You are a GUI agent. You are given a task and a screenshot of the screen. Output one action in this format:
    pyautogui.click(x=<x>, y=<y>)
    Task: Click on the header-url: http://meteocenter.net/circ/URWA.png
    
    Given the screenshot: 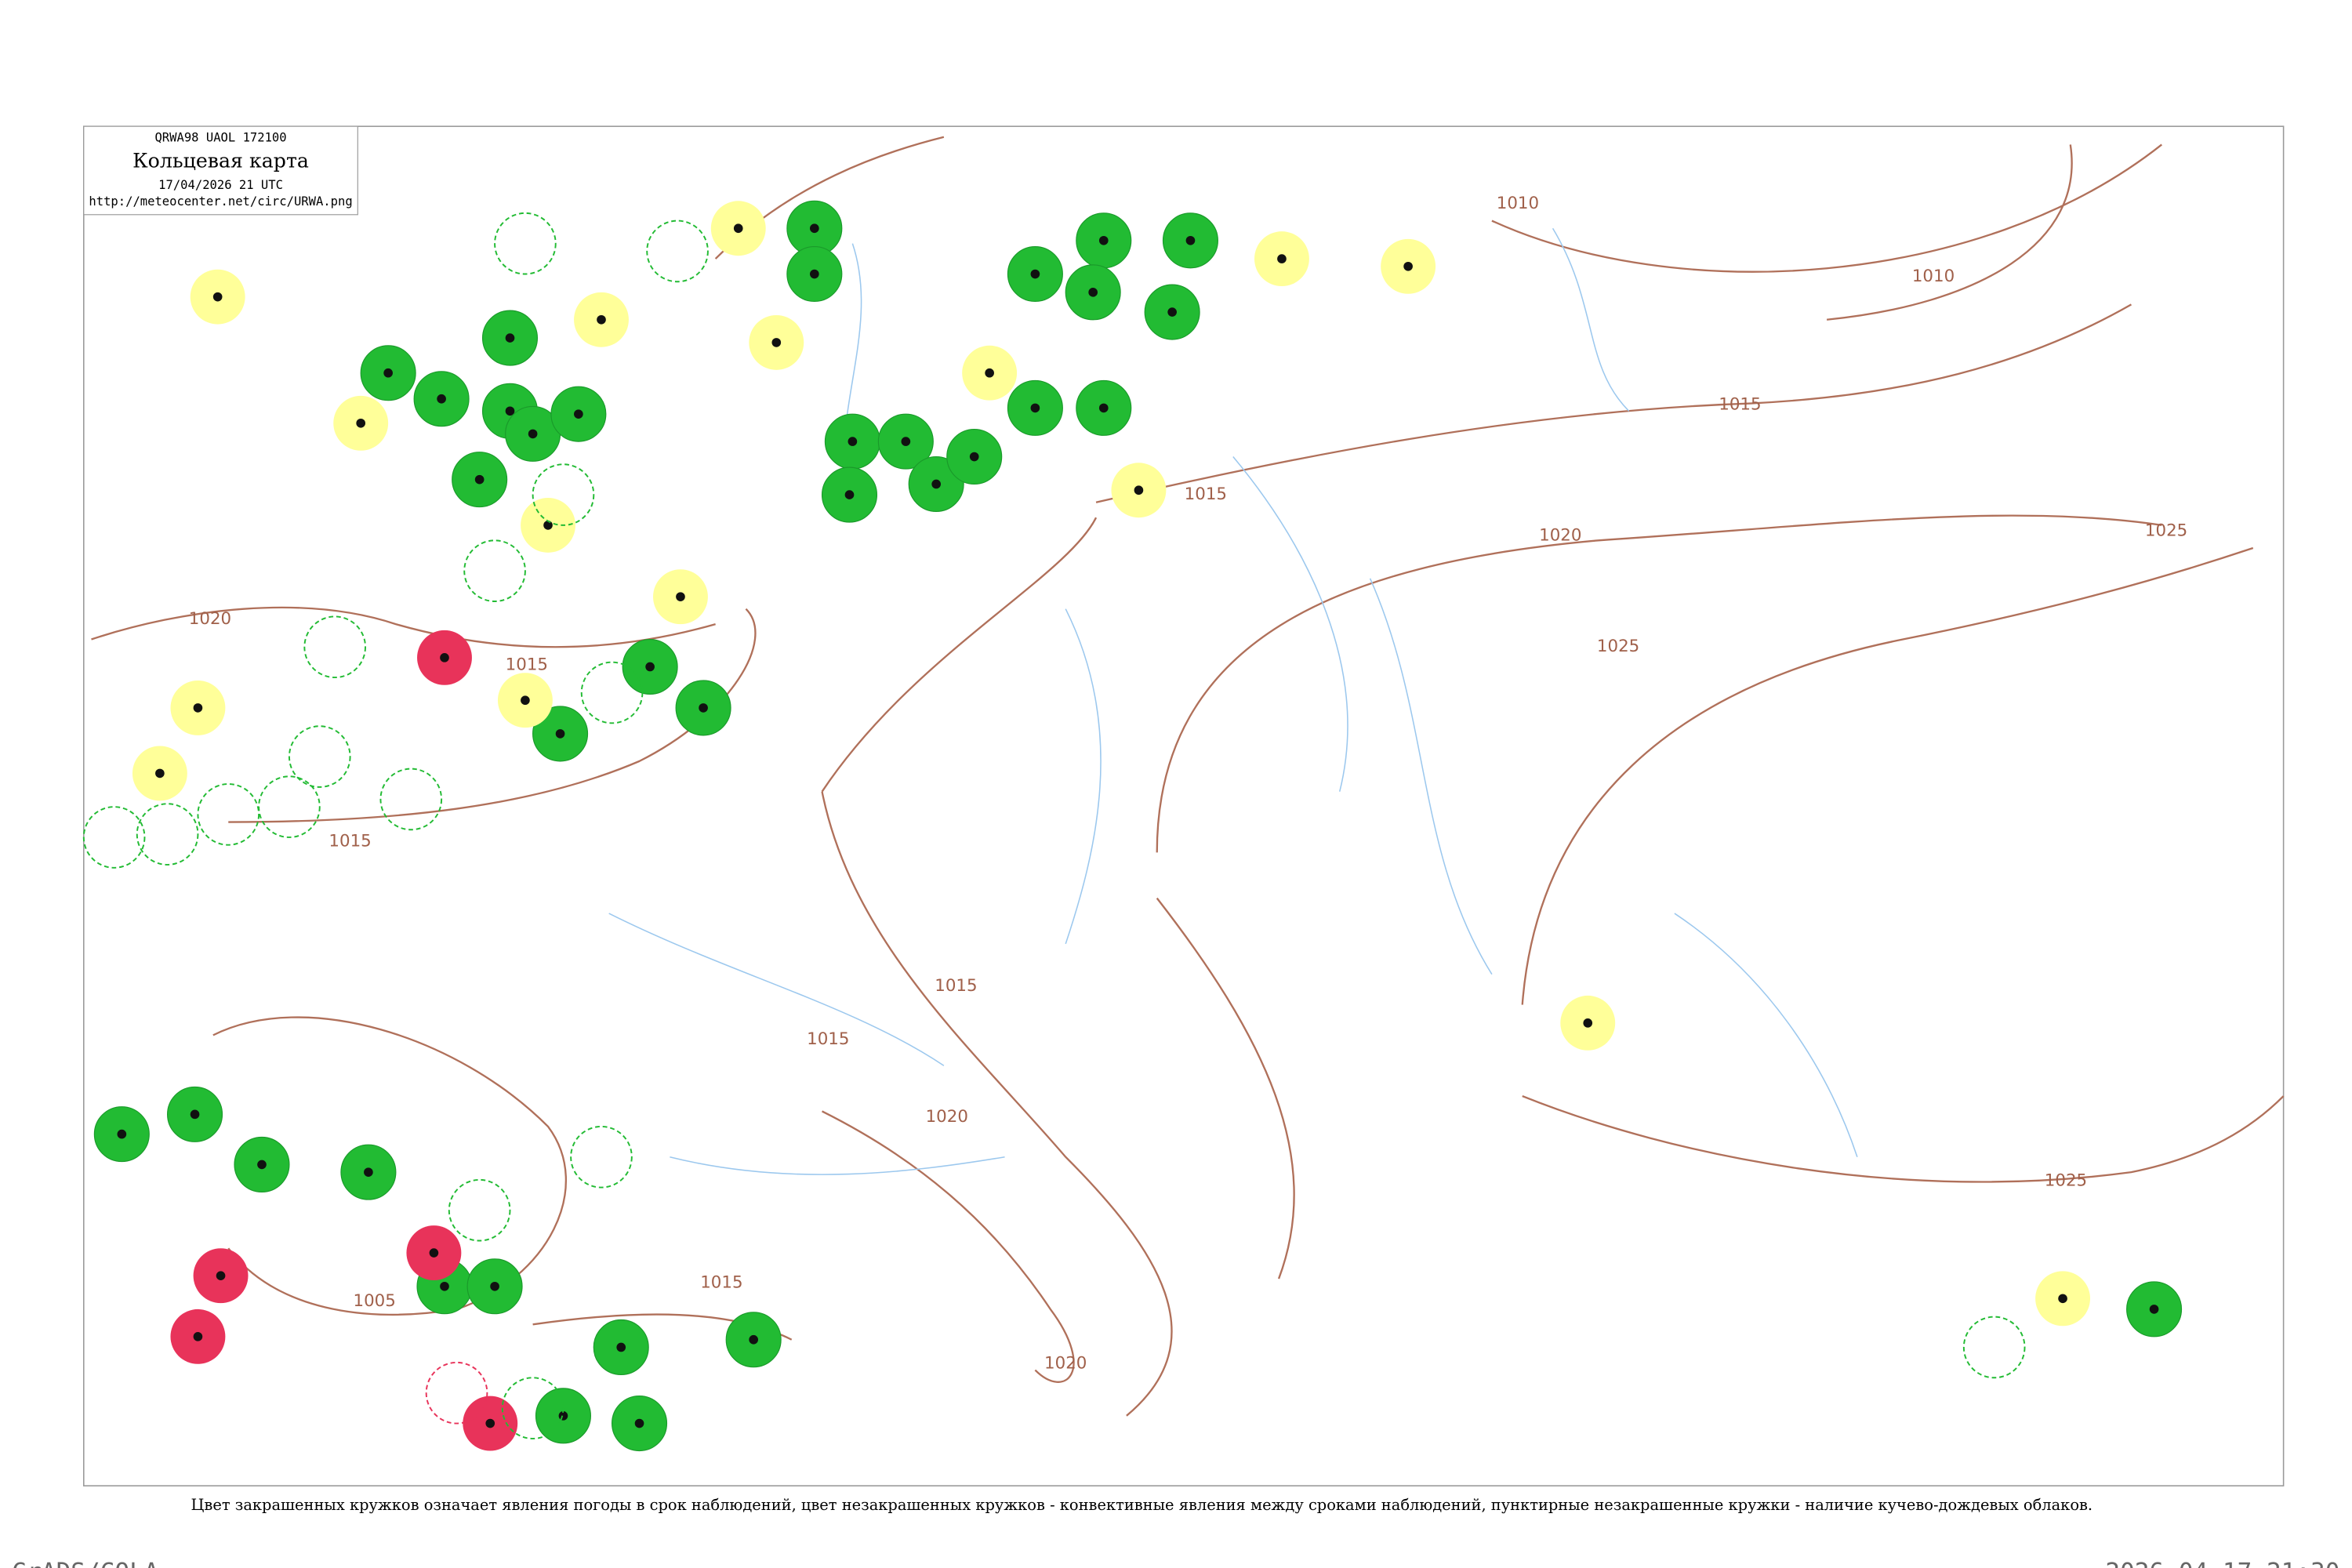 What is the action you would take?
    pyautogui.click(x=220, y=201)
    